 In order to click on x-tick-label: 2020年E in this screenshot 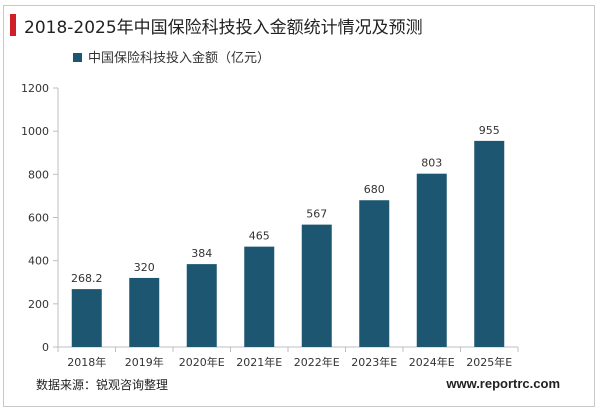, I will do `click(202, 362)`.